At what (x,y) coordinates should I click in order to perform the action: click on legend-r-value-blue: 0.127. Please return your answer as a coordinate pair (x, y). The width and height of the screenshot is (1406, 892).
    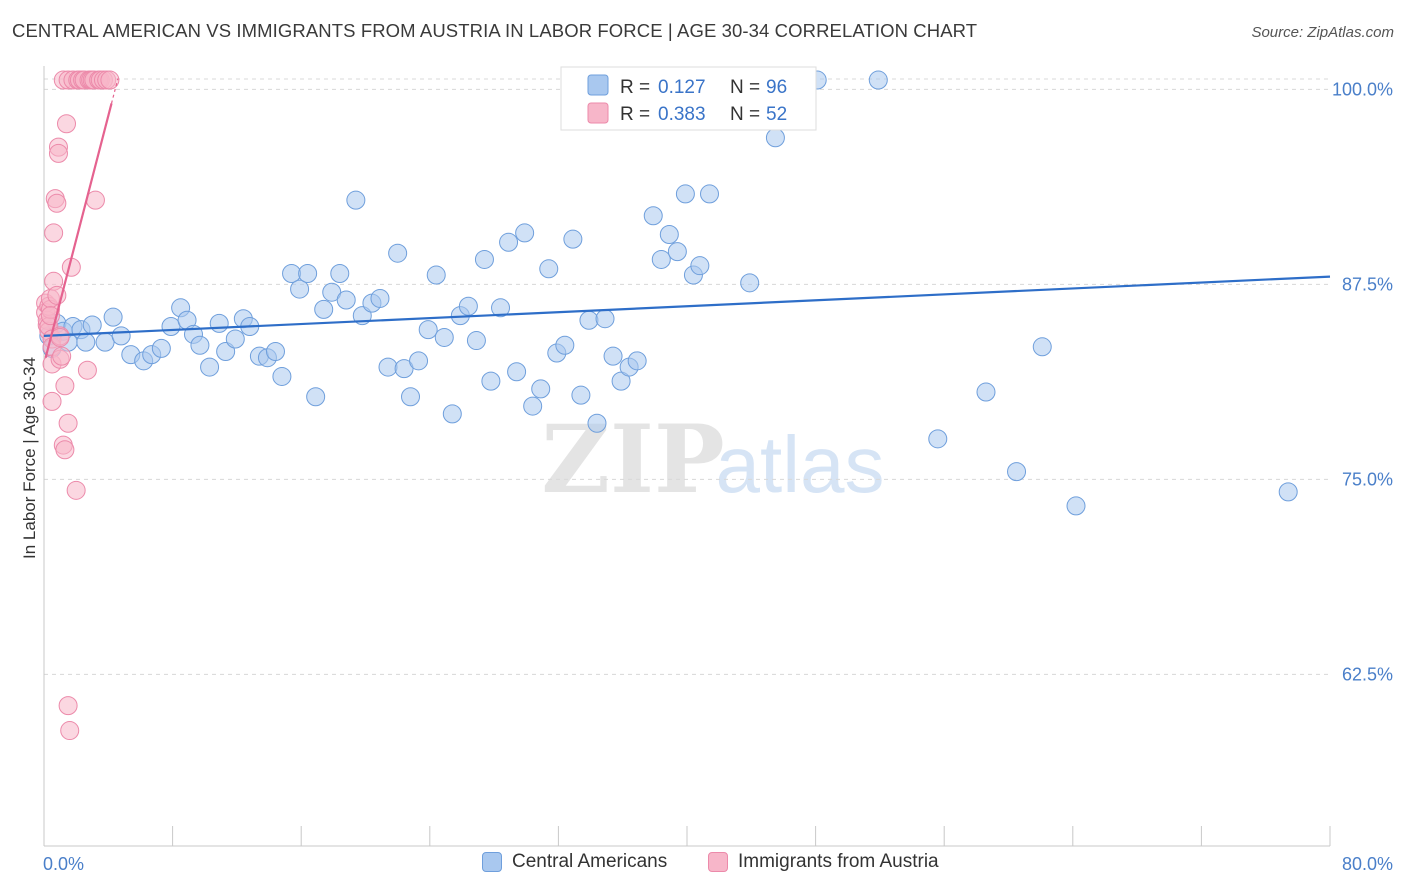
    Looking at the image, I should click on (682, 87).